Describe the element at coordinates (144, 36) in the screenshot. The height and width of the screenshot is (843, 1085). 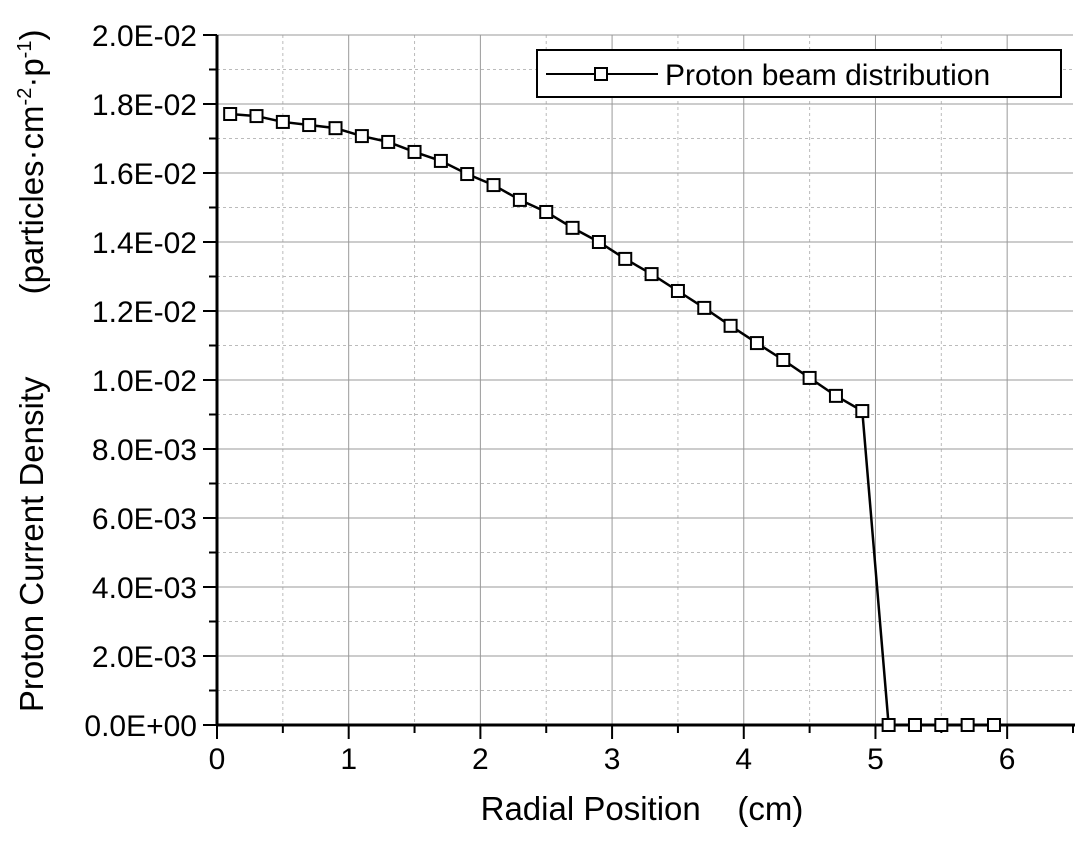
I see `y-tick-label: 2.0E-02` at that location.